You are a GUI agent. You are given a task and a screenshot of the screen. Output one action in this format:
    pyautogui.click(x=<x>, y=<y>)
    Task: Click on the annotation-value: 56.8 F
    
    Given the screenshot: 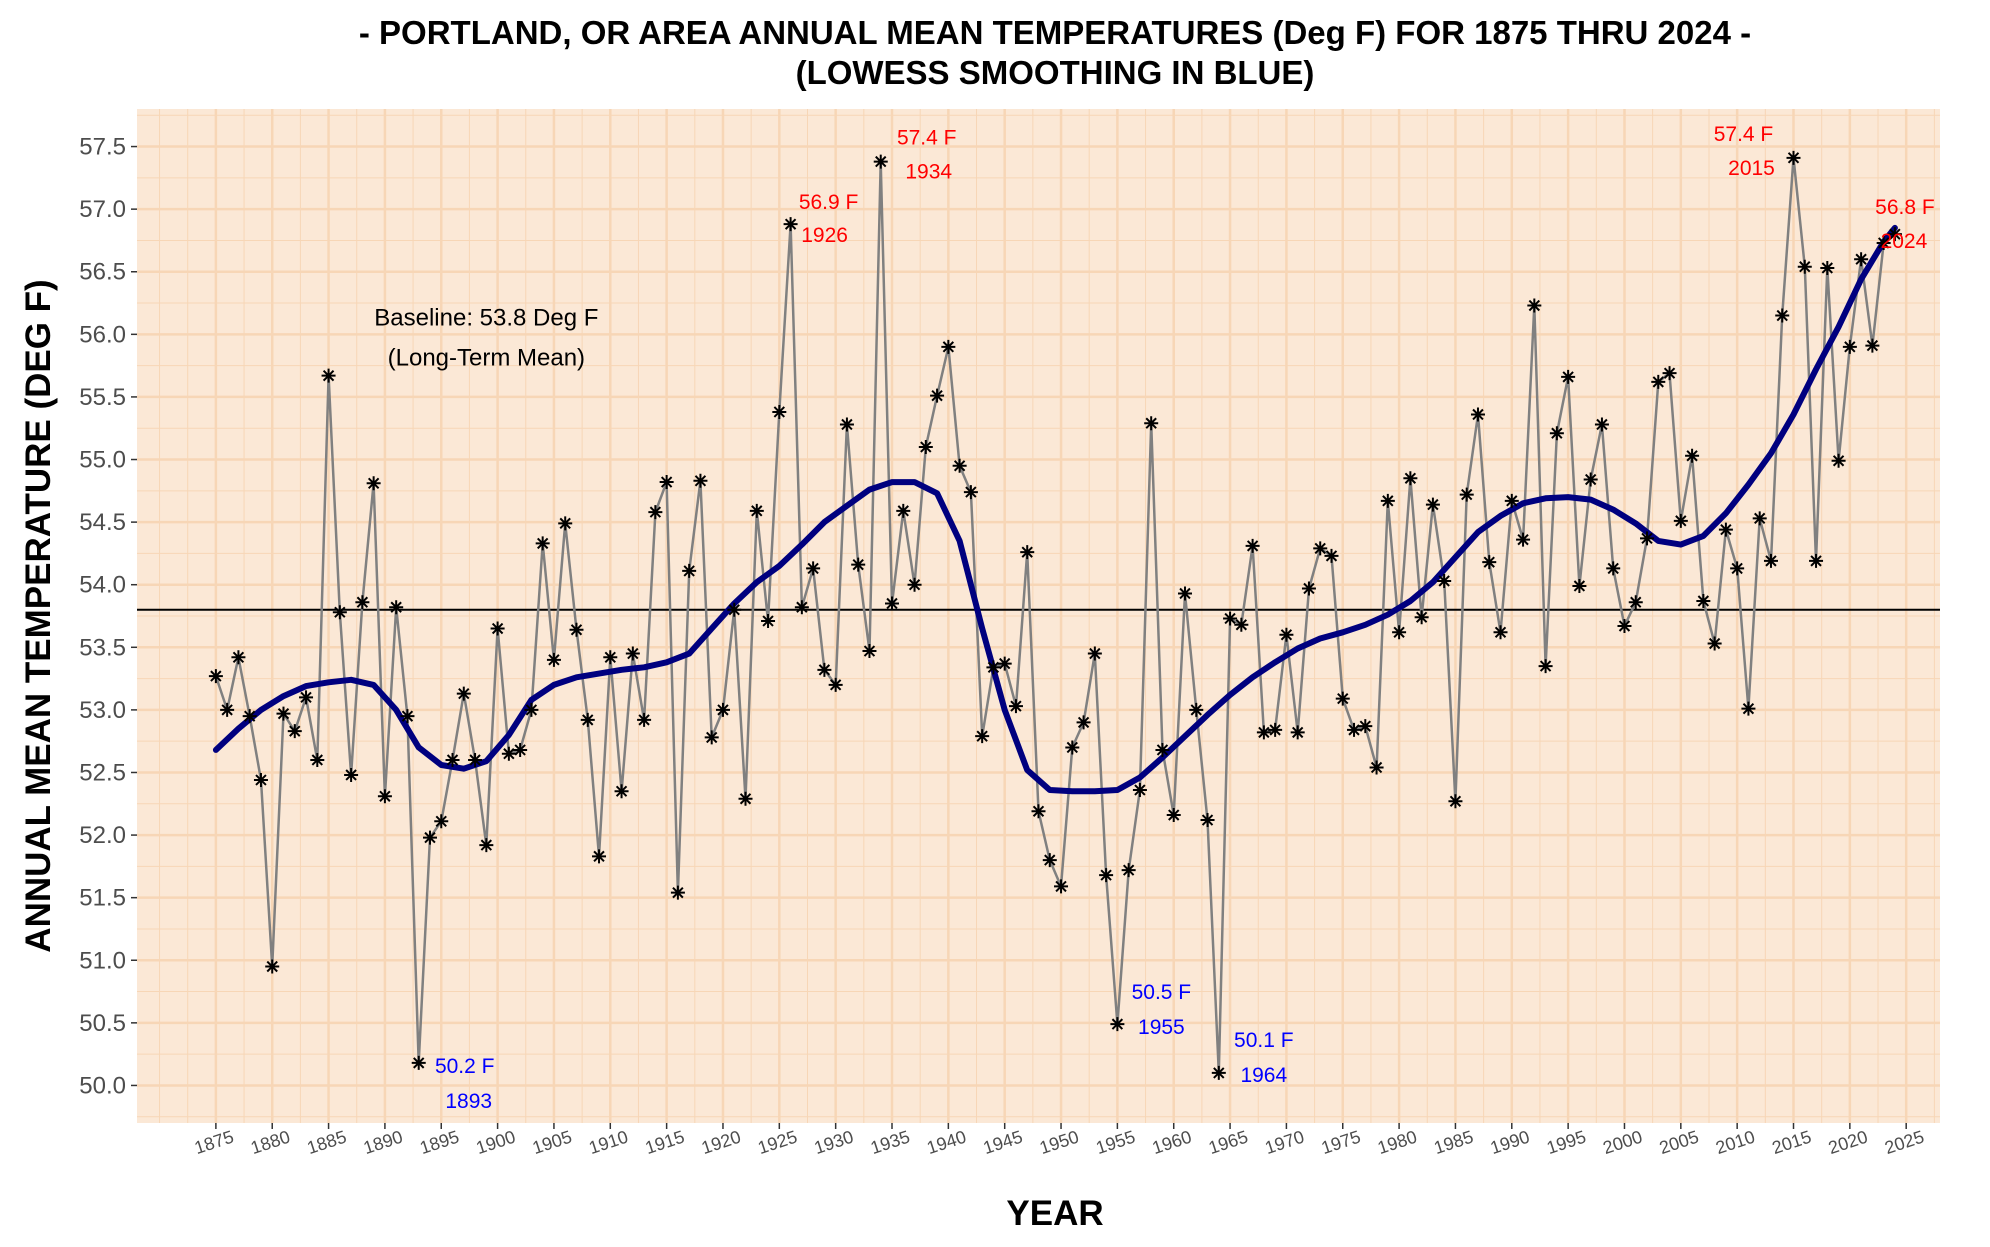 What is the action you would take?
    pyautogui.click(x=1905, y=207)
    